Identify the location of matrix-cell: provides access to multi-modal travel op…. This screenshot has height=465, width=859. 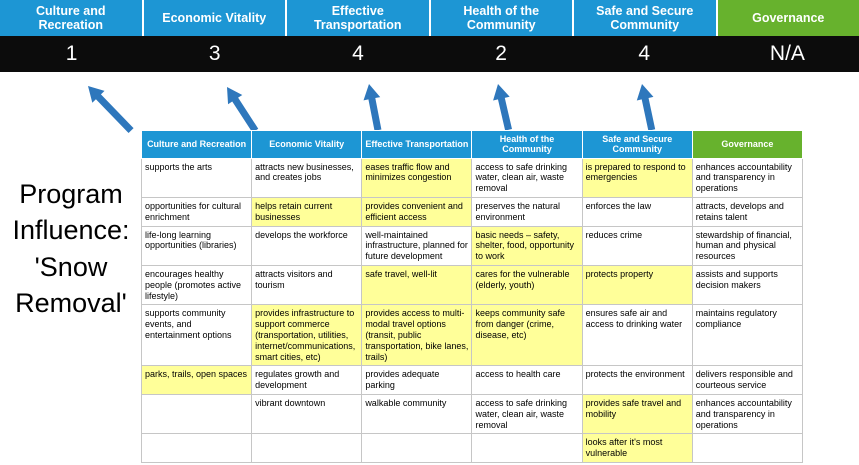
(417, 335).